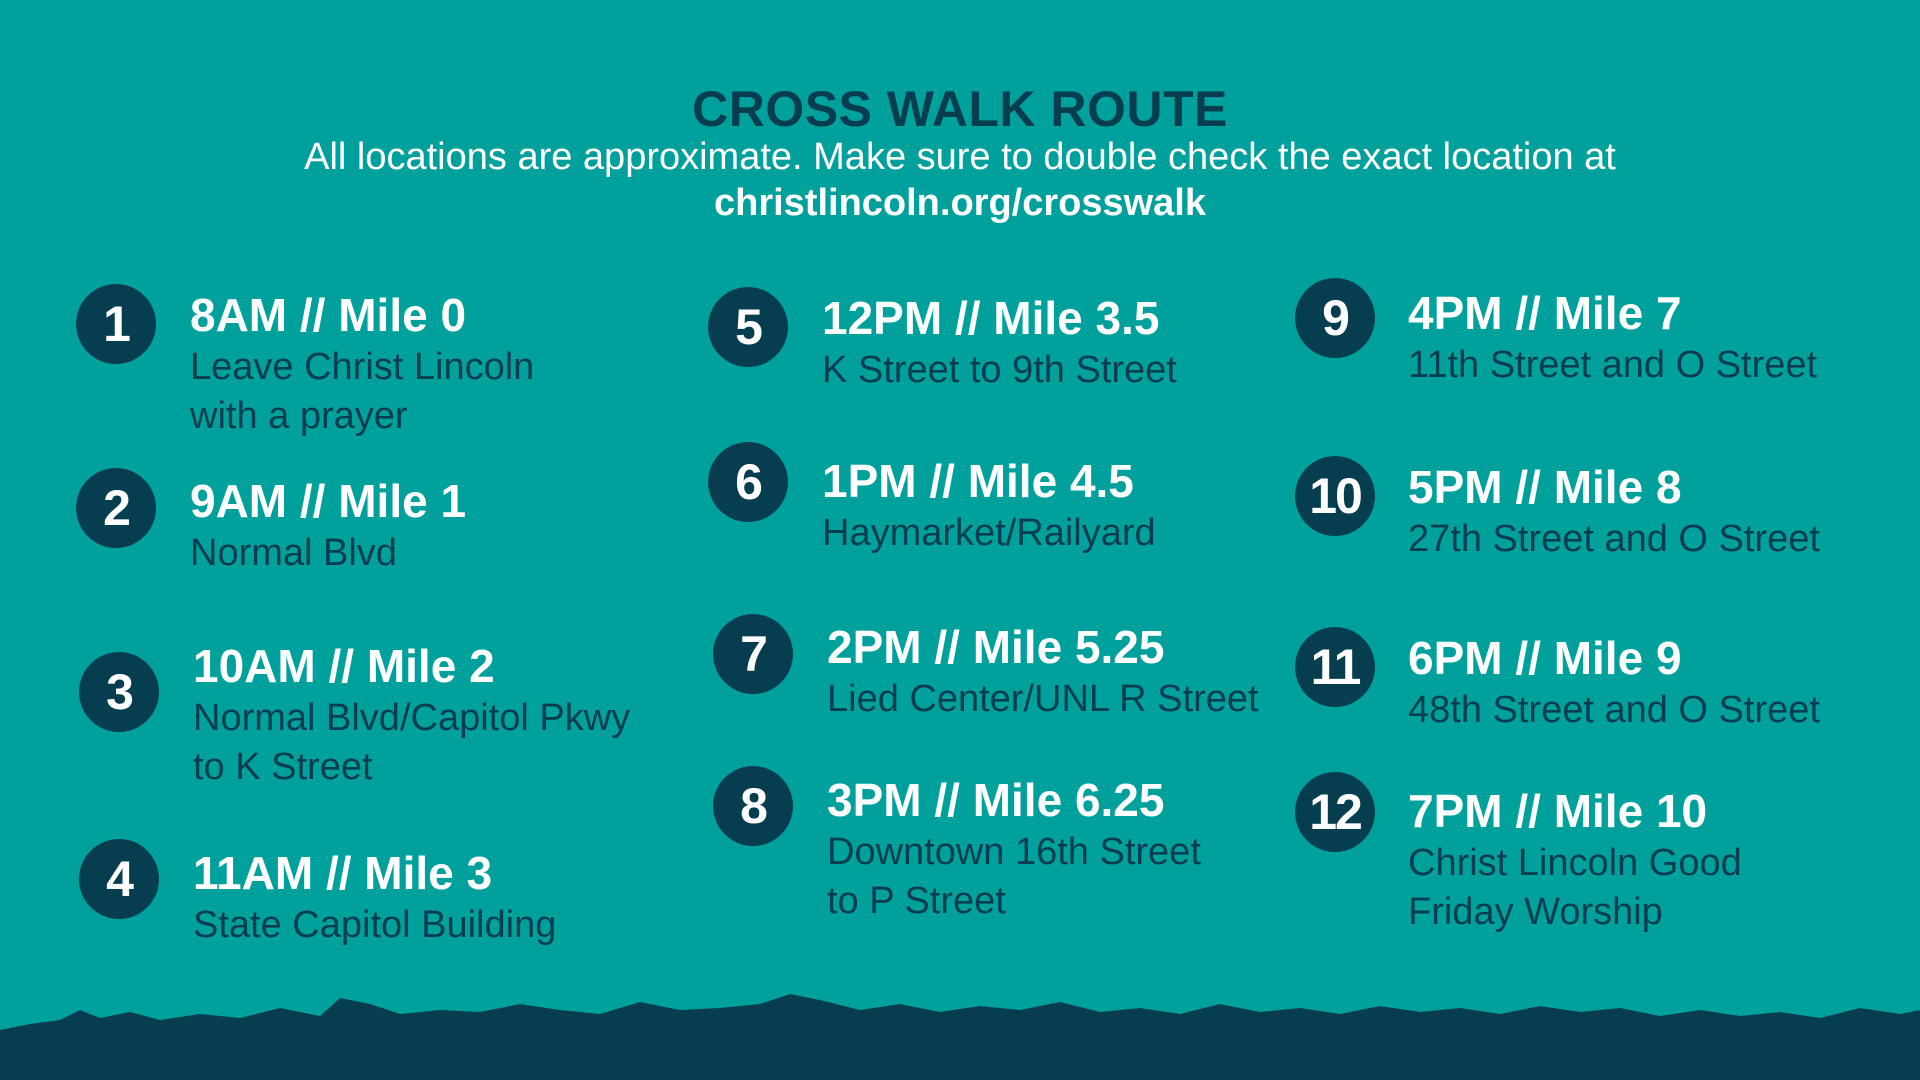  Describe the element at coordinates (412, 742) in the screenshot. I see `stop-location: Normal Blvd/Capitol Pkwy to K Street` at that location.